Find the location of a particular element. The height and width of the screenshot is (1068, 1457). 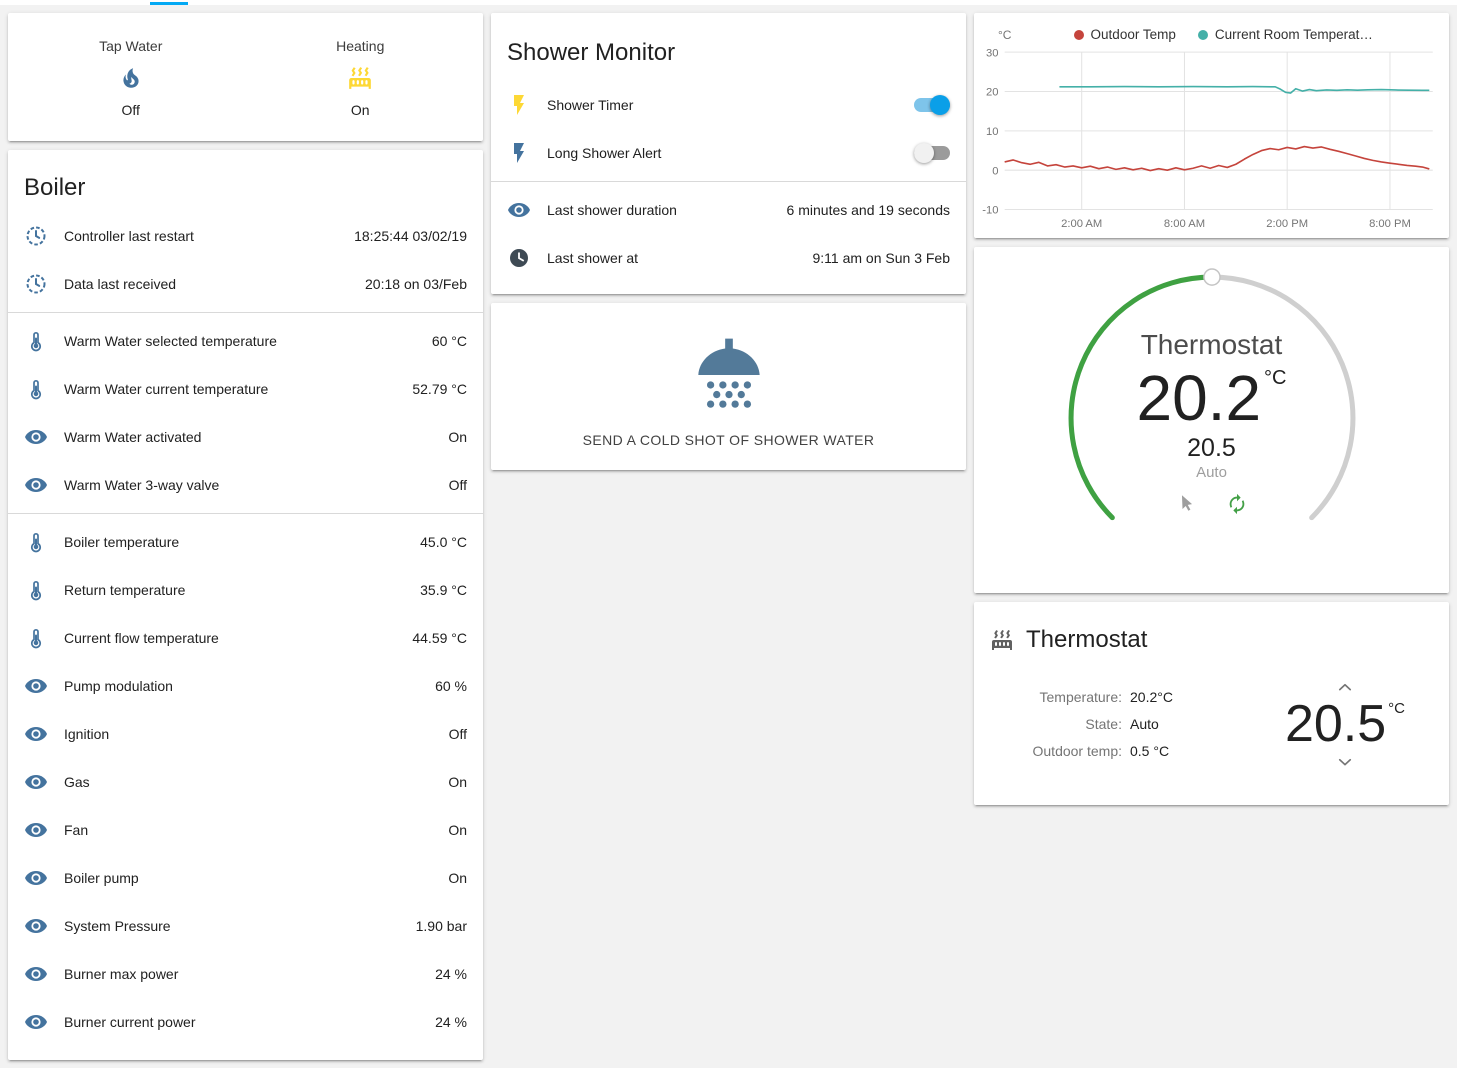

entity-value: On is located at coordinates (457, 878).